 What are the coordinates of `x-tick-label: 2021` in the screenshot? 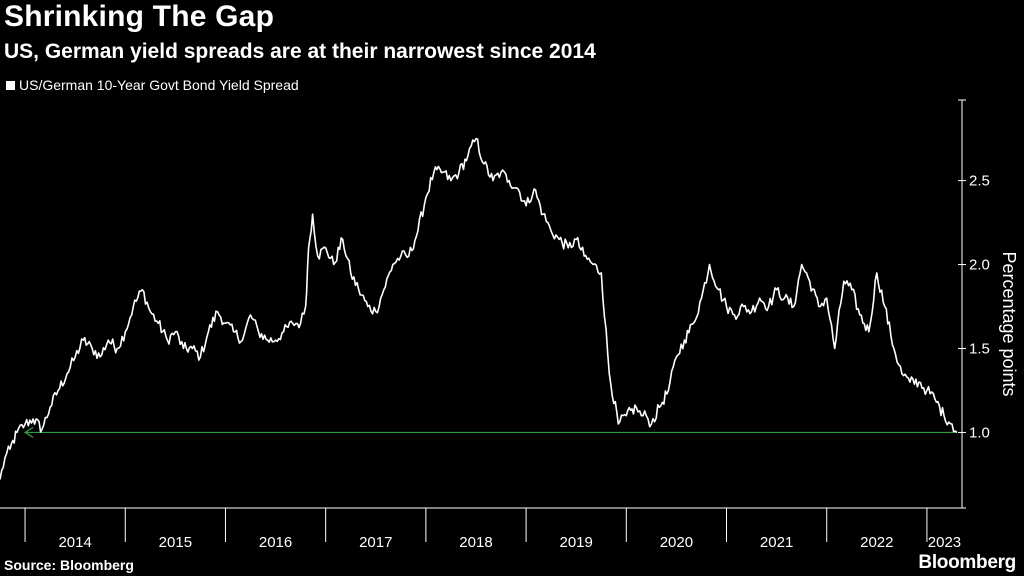 It's located at (776, 542).